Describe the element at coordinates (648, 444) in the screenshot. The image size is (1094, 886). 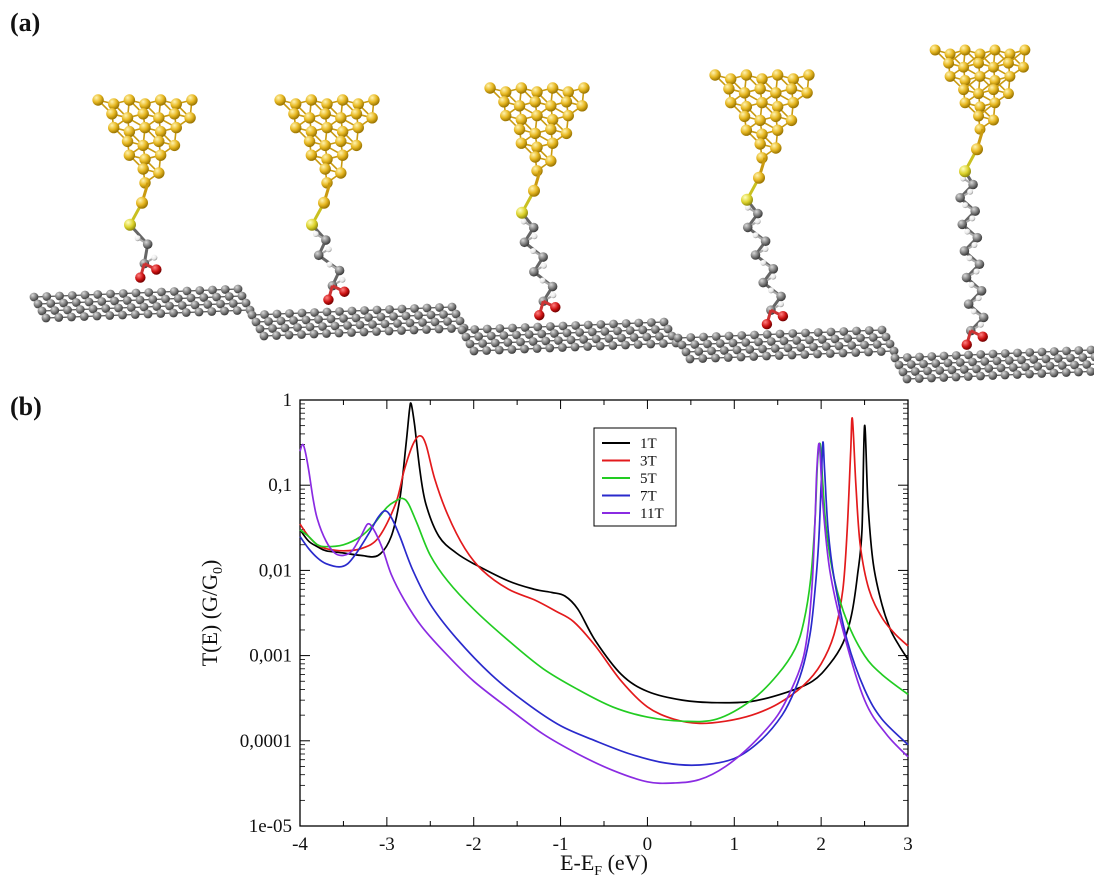
I see `legend-label-1t: 1T` at that location.